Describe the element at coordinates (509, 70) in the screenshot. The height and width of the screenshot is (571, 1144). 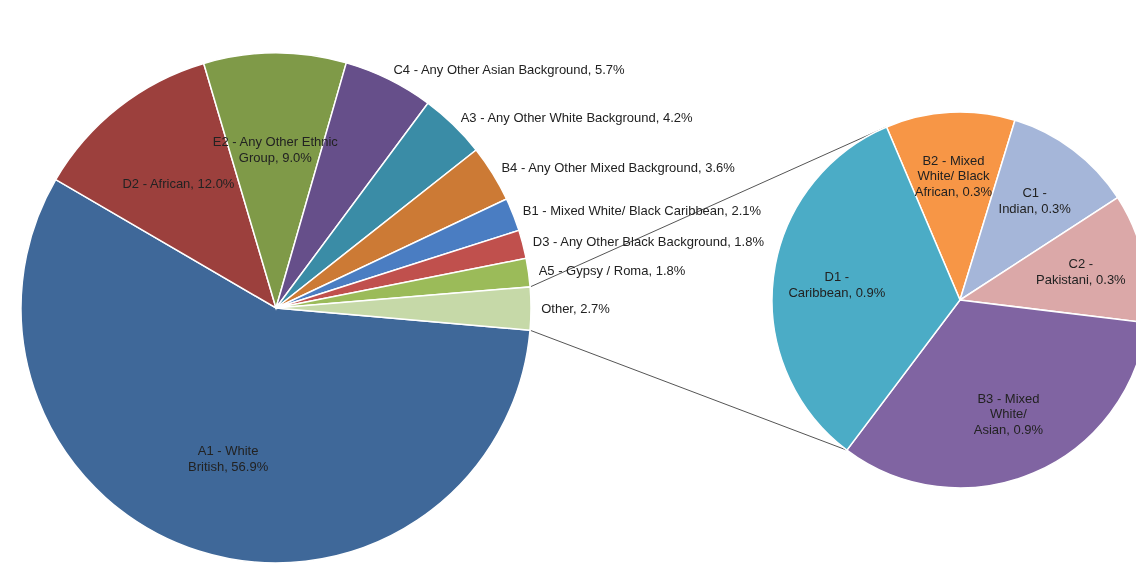
I see `slice-label: C4 - Any Other Asian Background, 5.7%` at that location.